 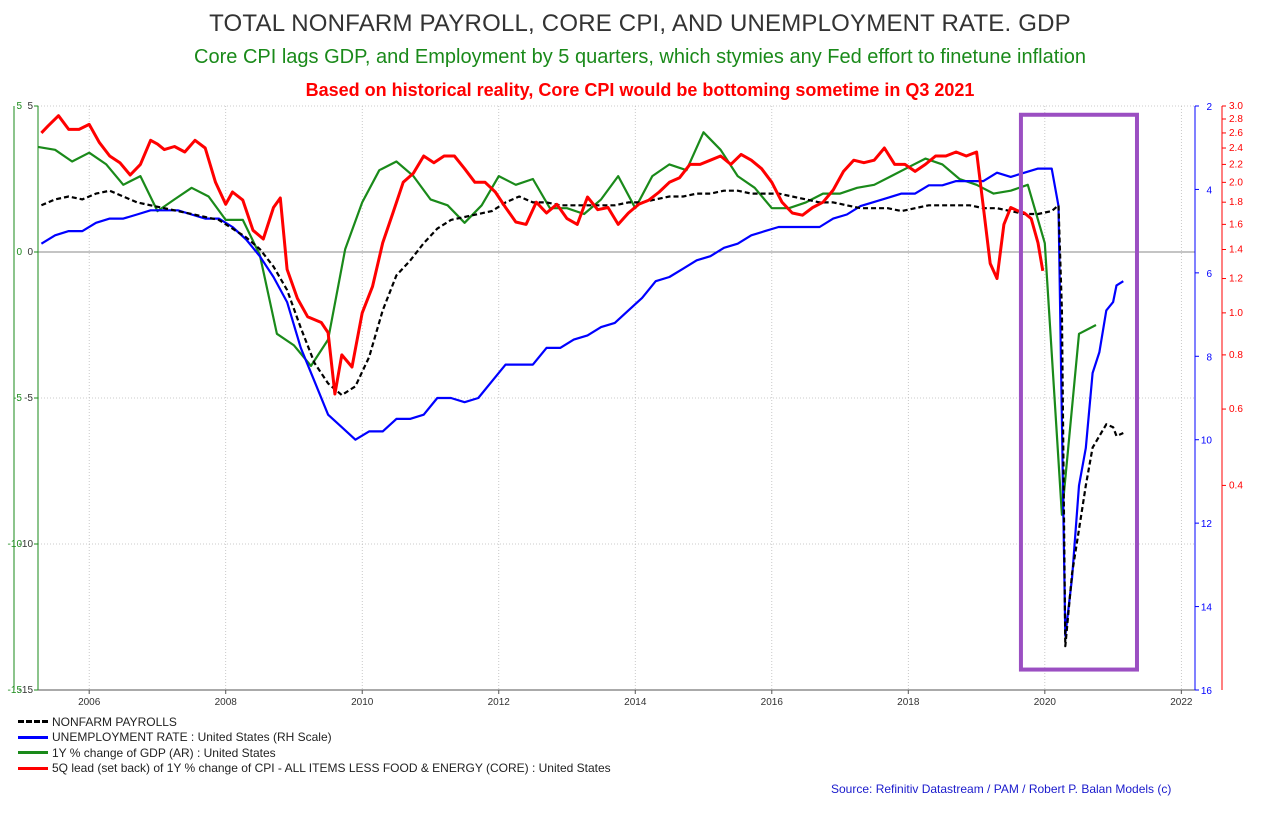 I want to click on unemployment-tick-label: 10, so click(x=1207, y=441).